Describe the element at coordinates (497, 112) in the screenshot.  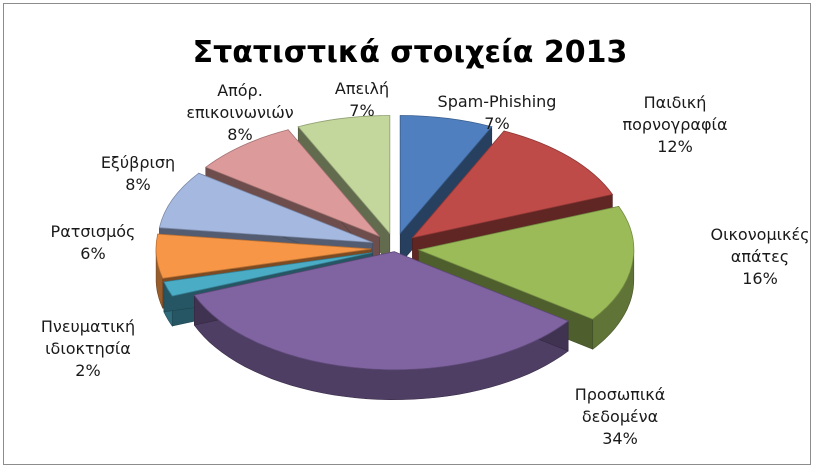
I see `slice-label: Spam-Phishing 7%` at that location.